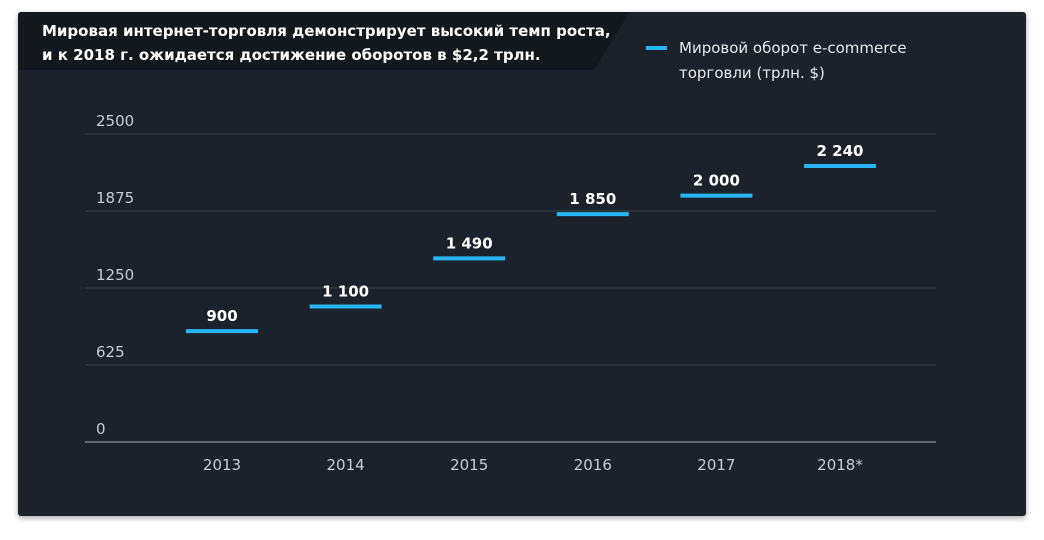 This screenshot has height=540, width=1044. What do you see at coordinates (115, 198) in the screenshot?
I see `y-tick-label: 1875` at bounding box center [115, 198].